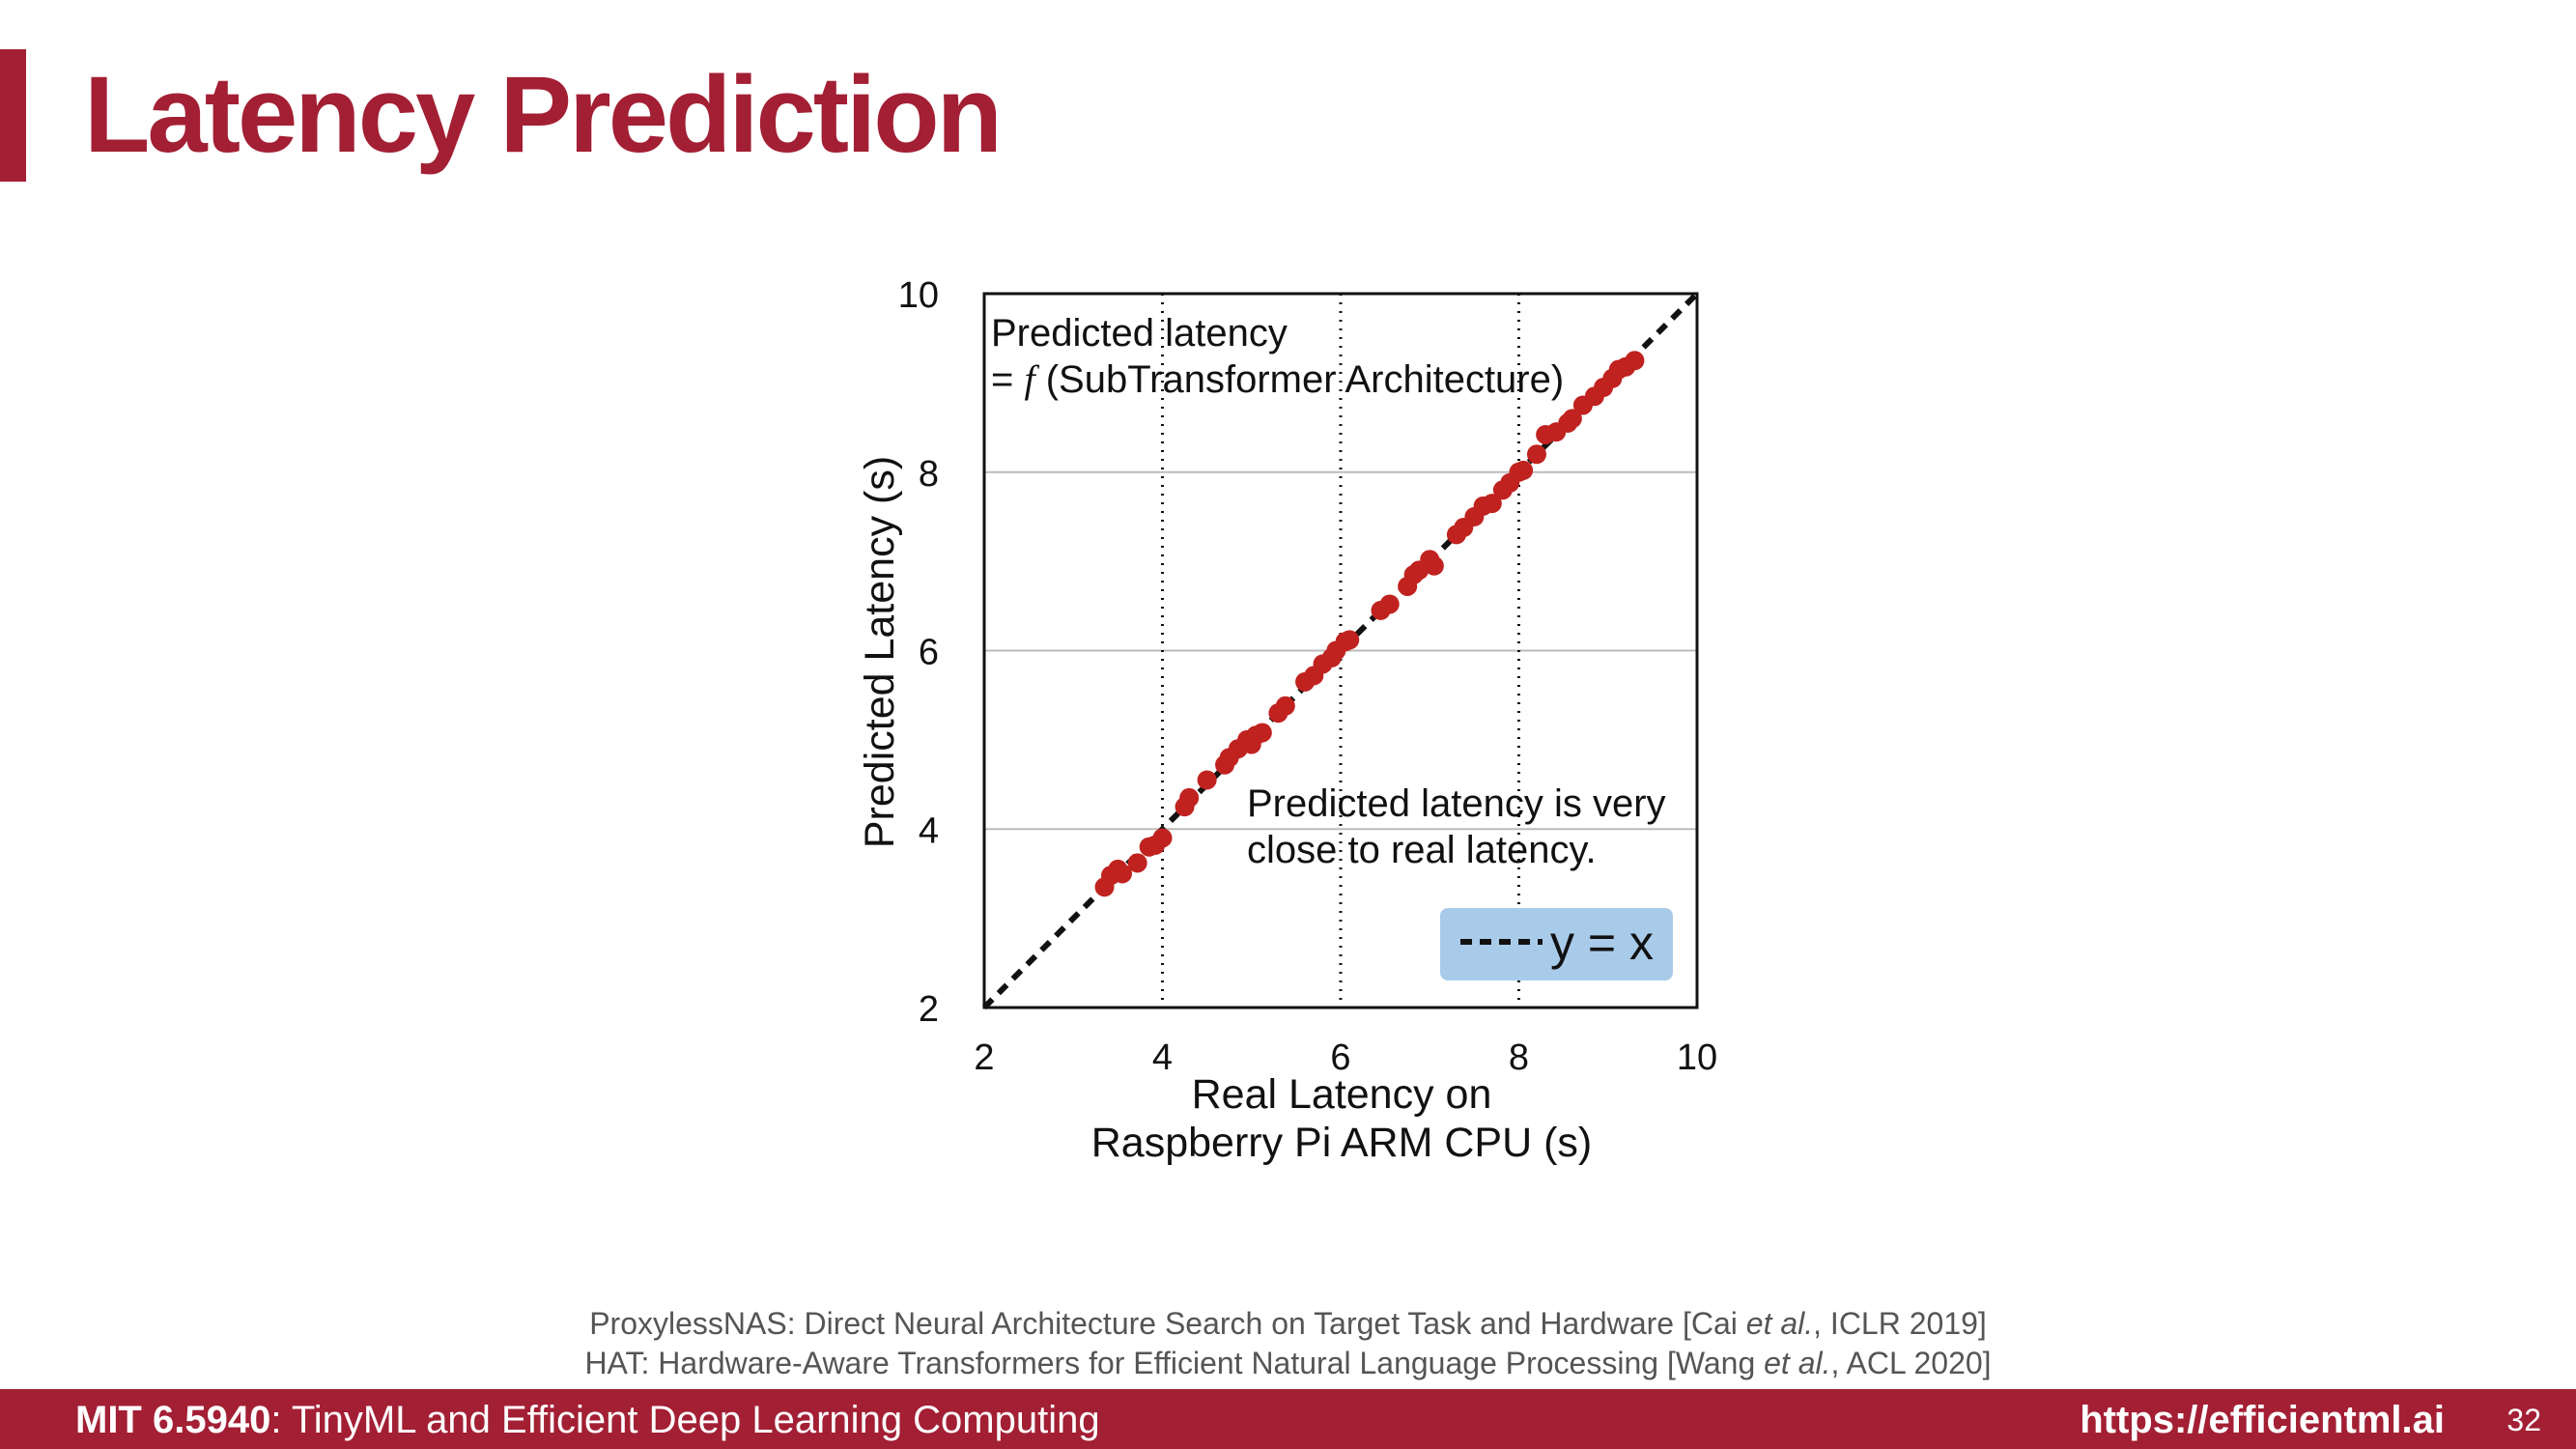 This screenshot has width=2576, height=1449. Describe the element at coordinates (1162, 1057) in the screenshot. I see `x-tick-4: 4` at that location.